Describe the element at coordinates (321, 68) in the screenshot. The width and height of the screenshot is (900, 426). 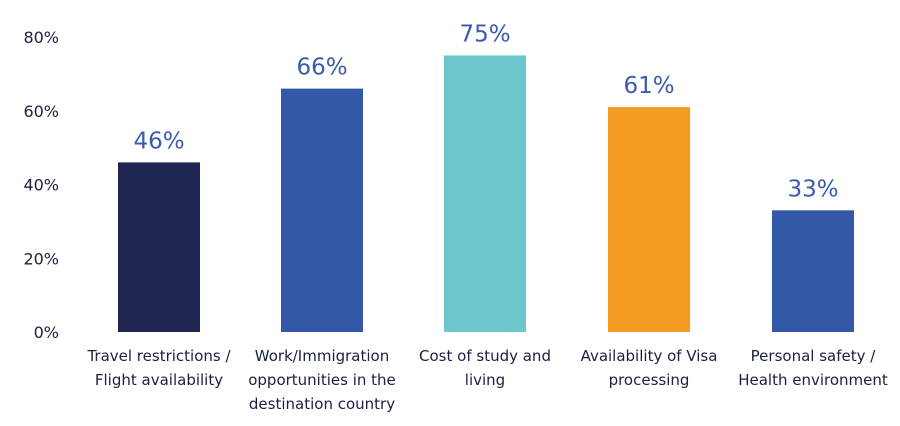
I see `data-label: 66%` at that location.